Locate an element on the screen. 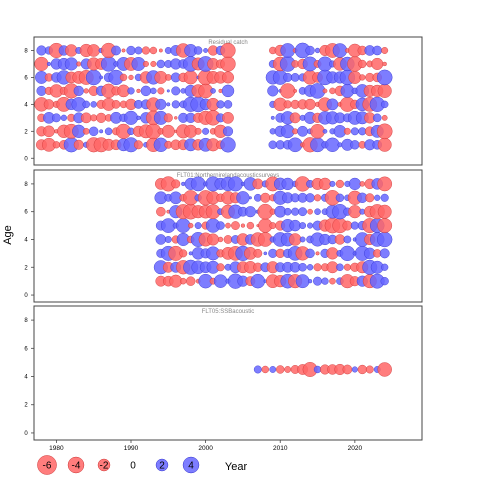 The height and width of the screenshot is (480, 480). y-tick-label: 6 is located at coordinates (26, 213).